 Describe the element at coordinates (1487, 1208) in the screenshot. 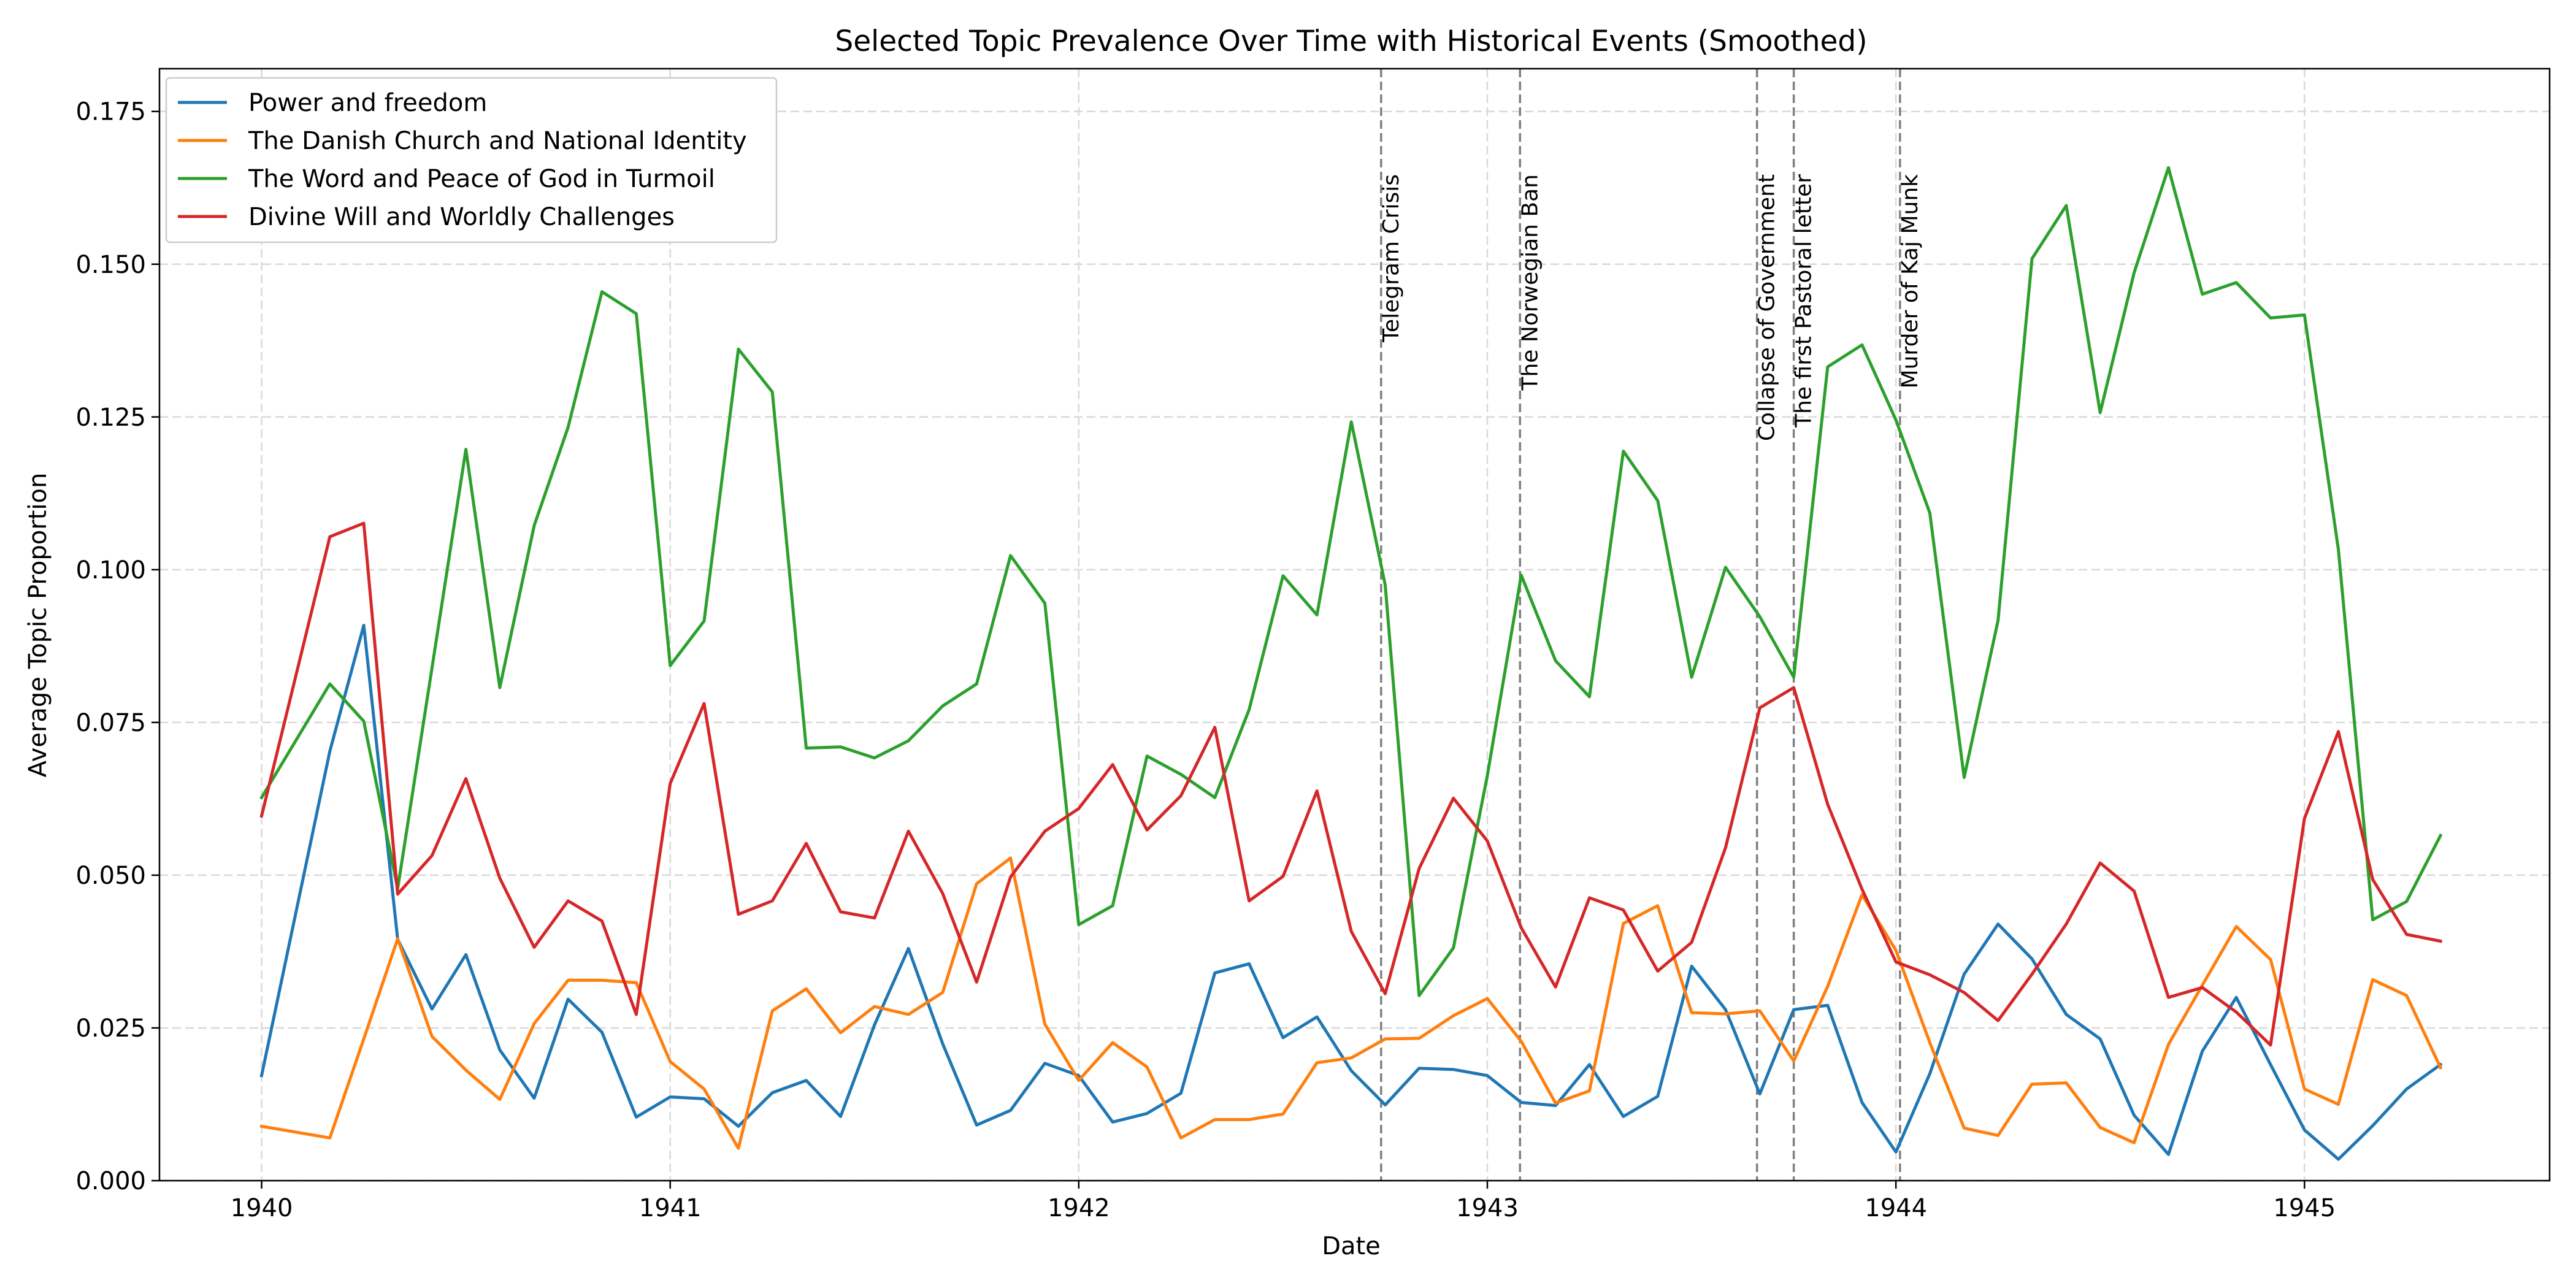

I see `x-tick-label: 1943` at that location.